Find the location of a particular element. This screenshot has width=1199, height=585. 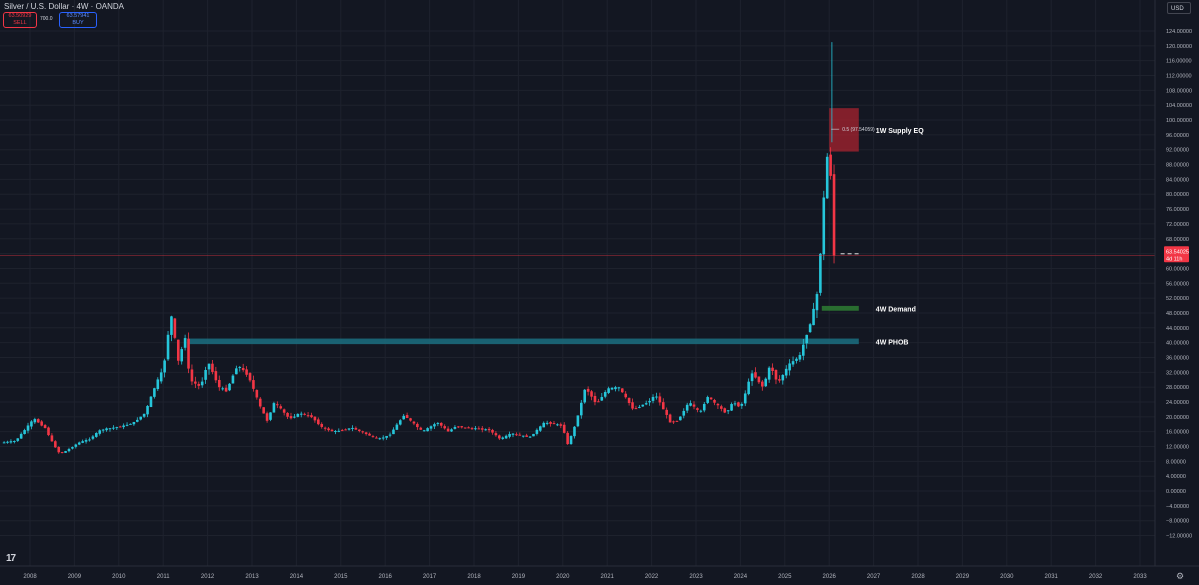

symbol-title: Silver / U.S. Dollar · 4W · OANDA is located at coordinates (64, 6).